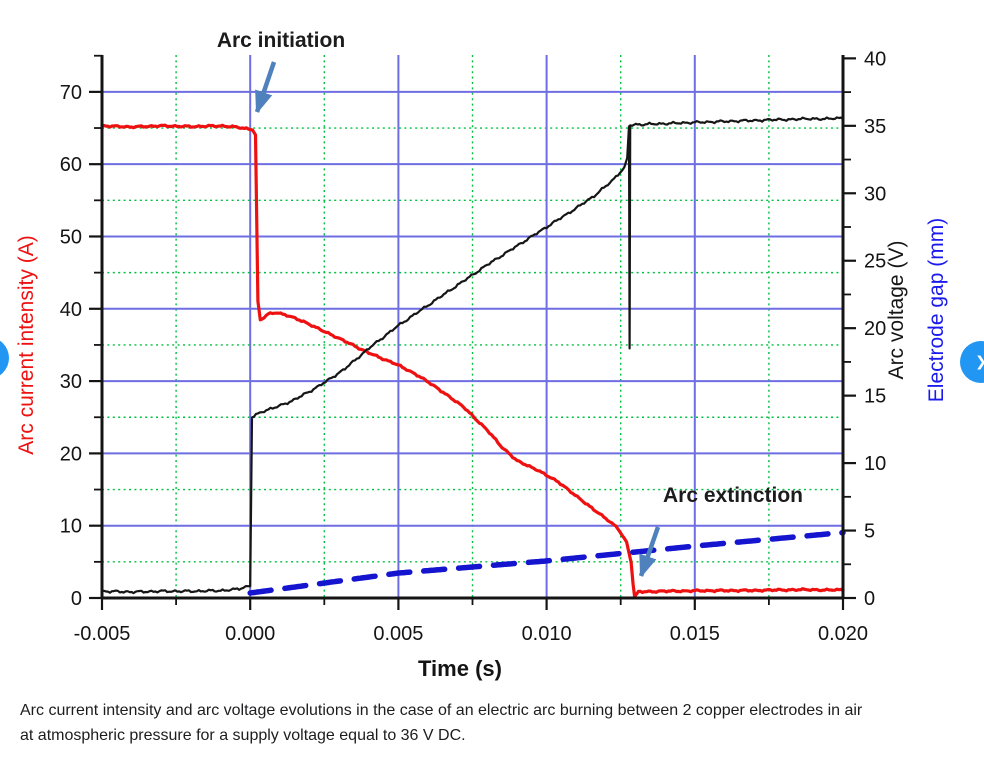  What do you see at coordinates (398, 634) in the screenshot?
I see `x-tick-label: 0.005` at bounding box center [398, 634].